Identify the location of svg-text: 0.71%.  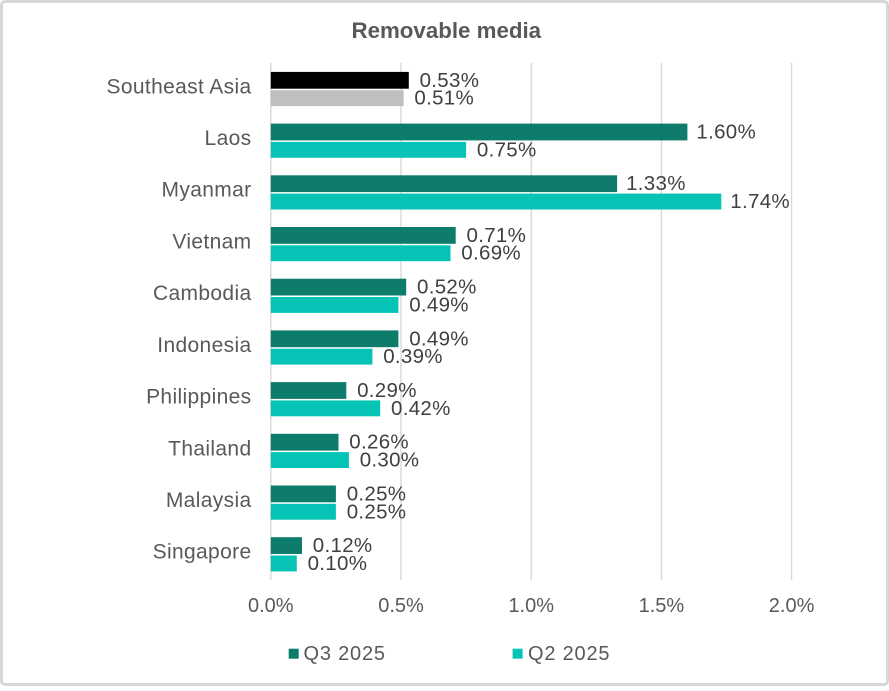
(497, 235).